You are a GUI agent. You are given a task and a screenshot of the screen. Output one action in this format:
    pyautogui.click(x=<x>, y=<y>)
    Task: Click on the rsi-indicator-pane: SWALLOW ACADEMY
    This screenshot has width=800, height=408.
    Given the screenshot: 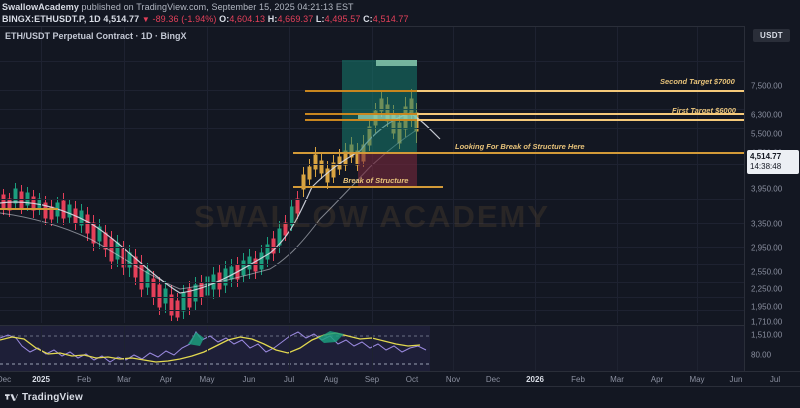 What is the action you would take?
    pyautogui.click(x=372, y=348)
    